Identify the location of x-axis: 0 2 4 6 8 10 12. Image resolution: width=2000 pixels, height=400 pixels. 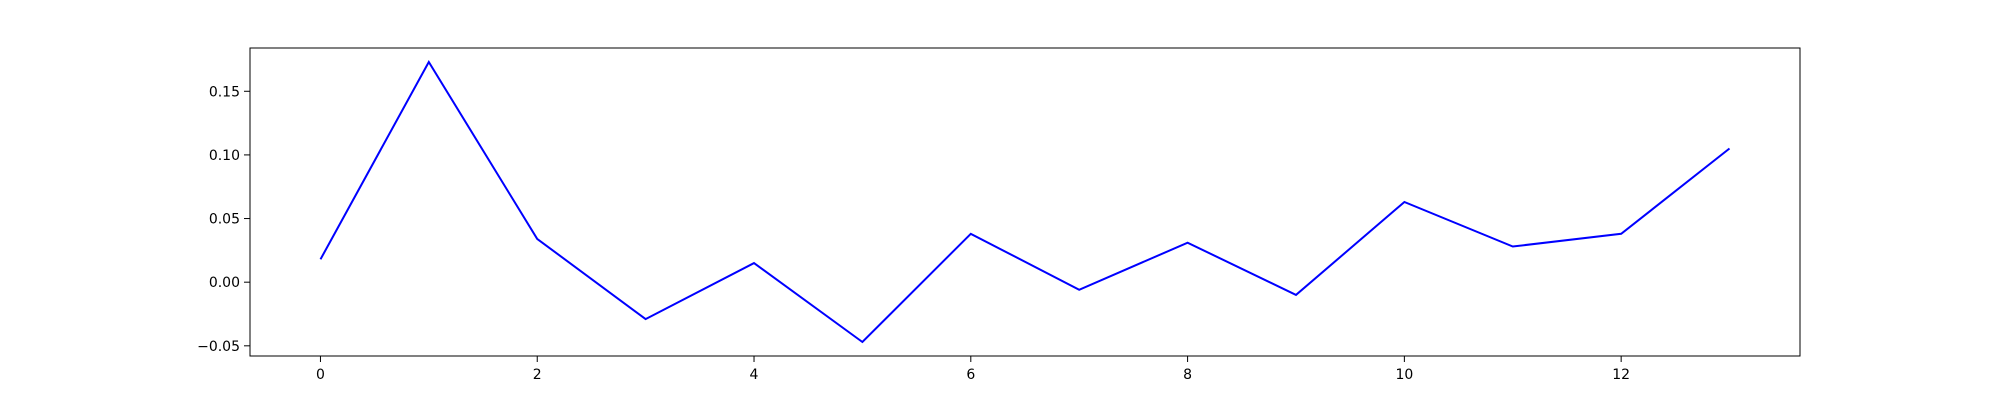
(973, 369).